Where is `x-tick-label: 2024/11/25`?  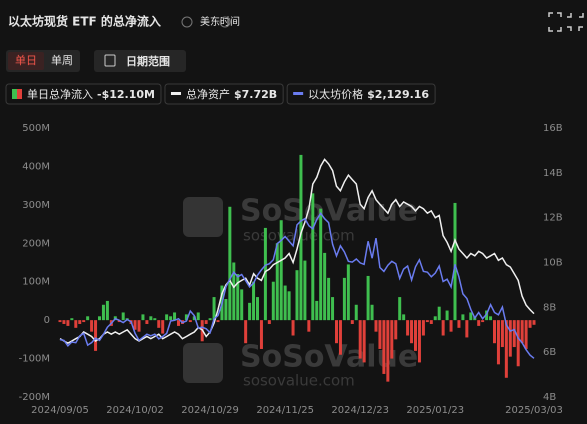 x-tick-label: 2024/11/25 is located at coordinates (285, 410).